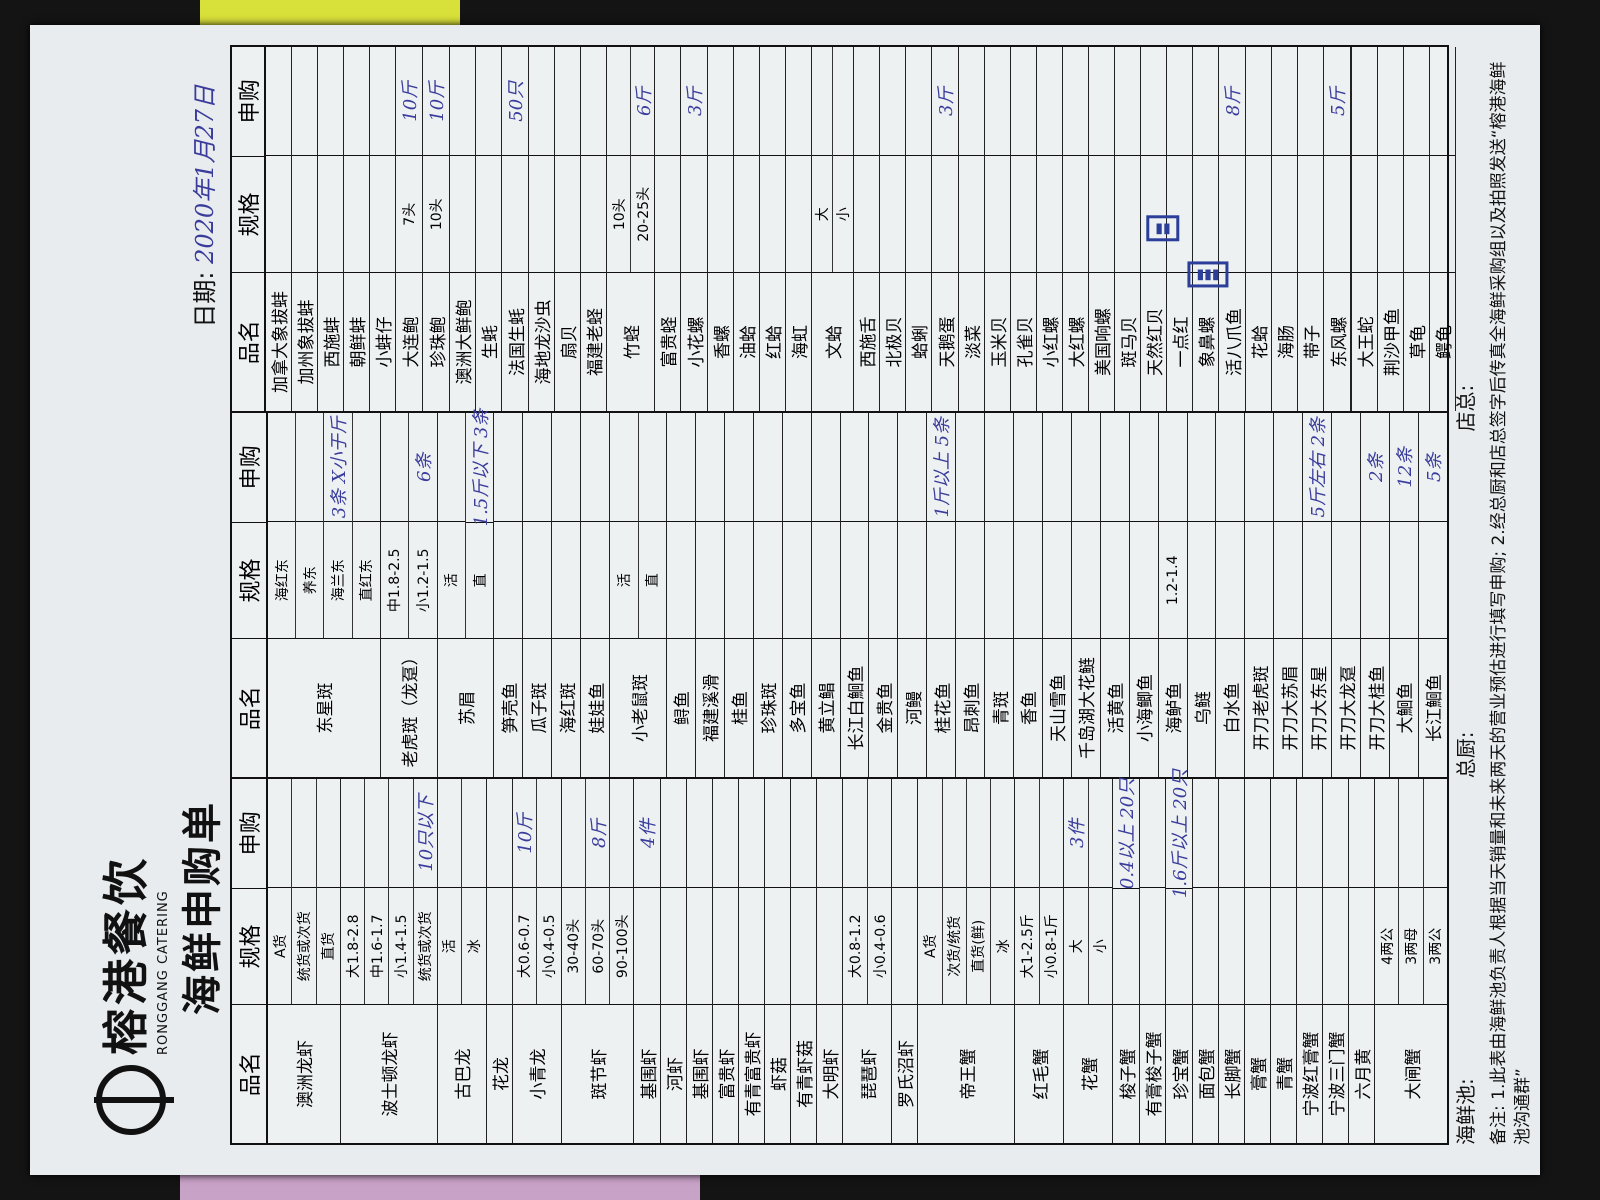 This screenshot has width=1600, height=1200. Describe the element at coordinates (248, 214) in the screenshot. I see `column-header-spec: 规格` at that location.